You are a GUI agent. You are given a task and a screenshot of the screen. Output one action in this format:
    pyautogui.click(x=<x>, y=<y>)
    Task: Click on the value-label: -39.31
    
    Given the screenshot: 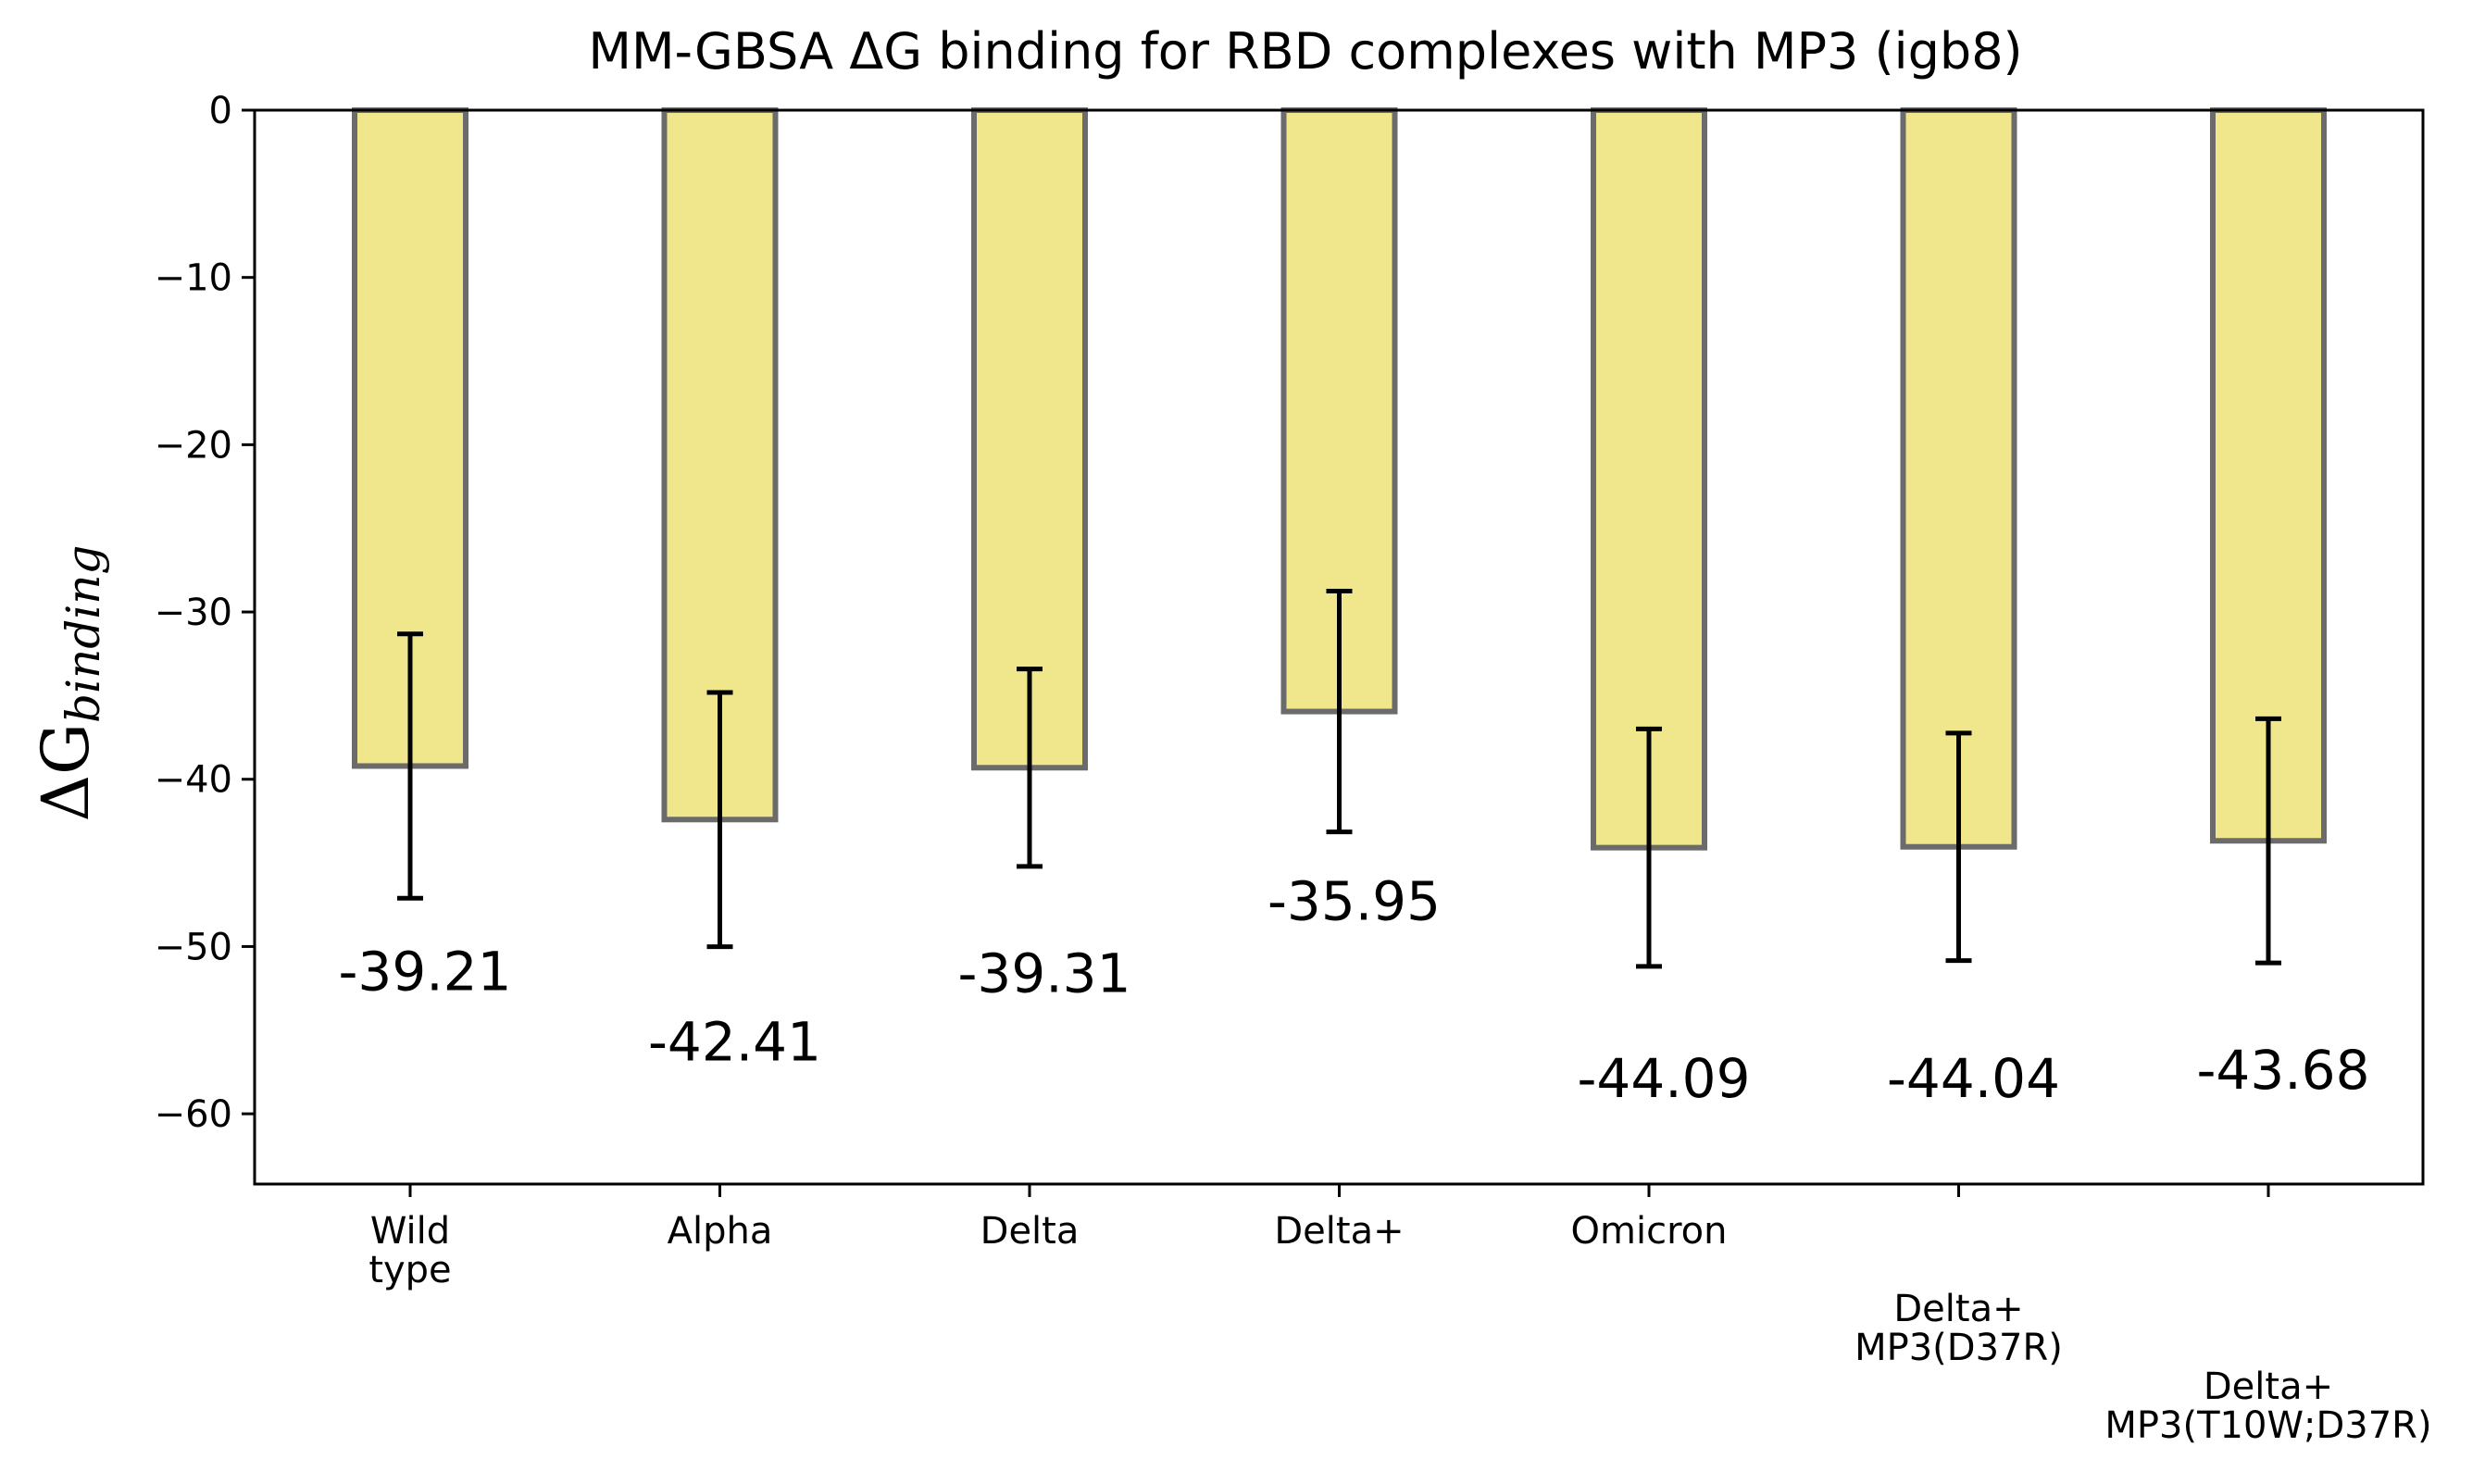 What is the action you would take?
    pyautogui.click(x=1044, y=973)
    